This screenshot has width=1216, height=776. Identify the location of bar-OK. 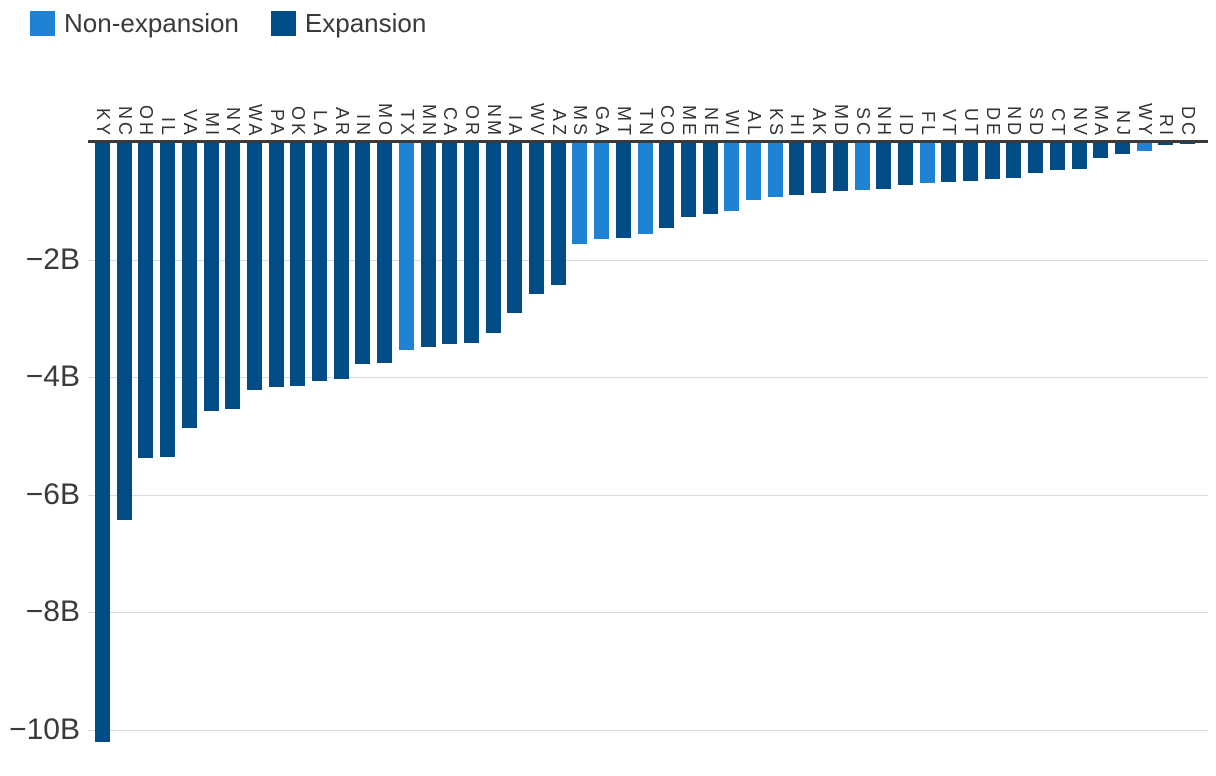
(297, 264).